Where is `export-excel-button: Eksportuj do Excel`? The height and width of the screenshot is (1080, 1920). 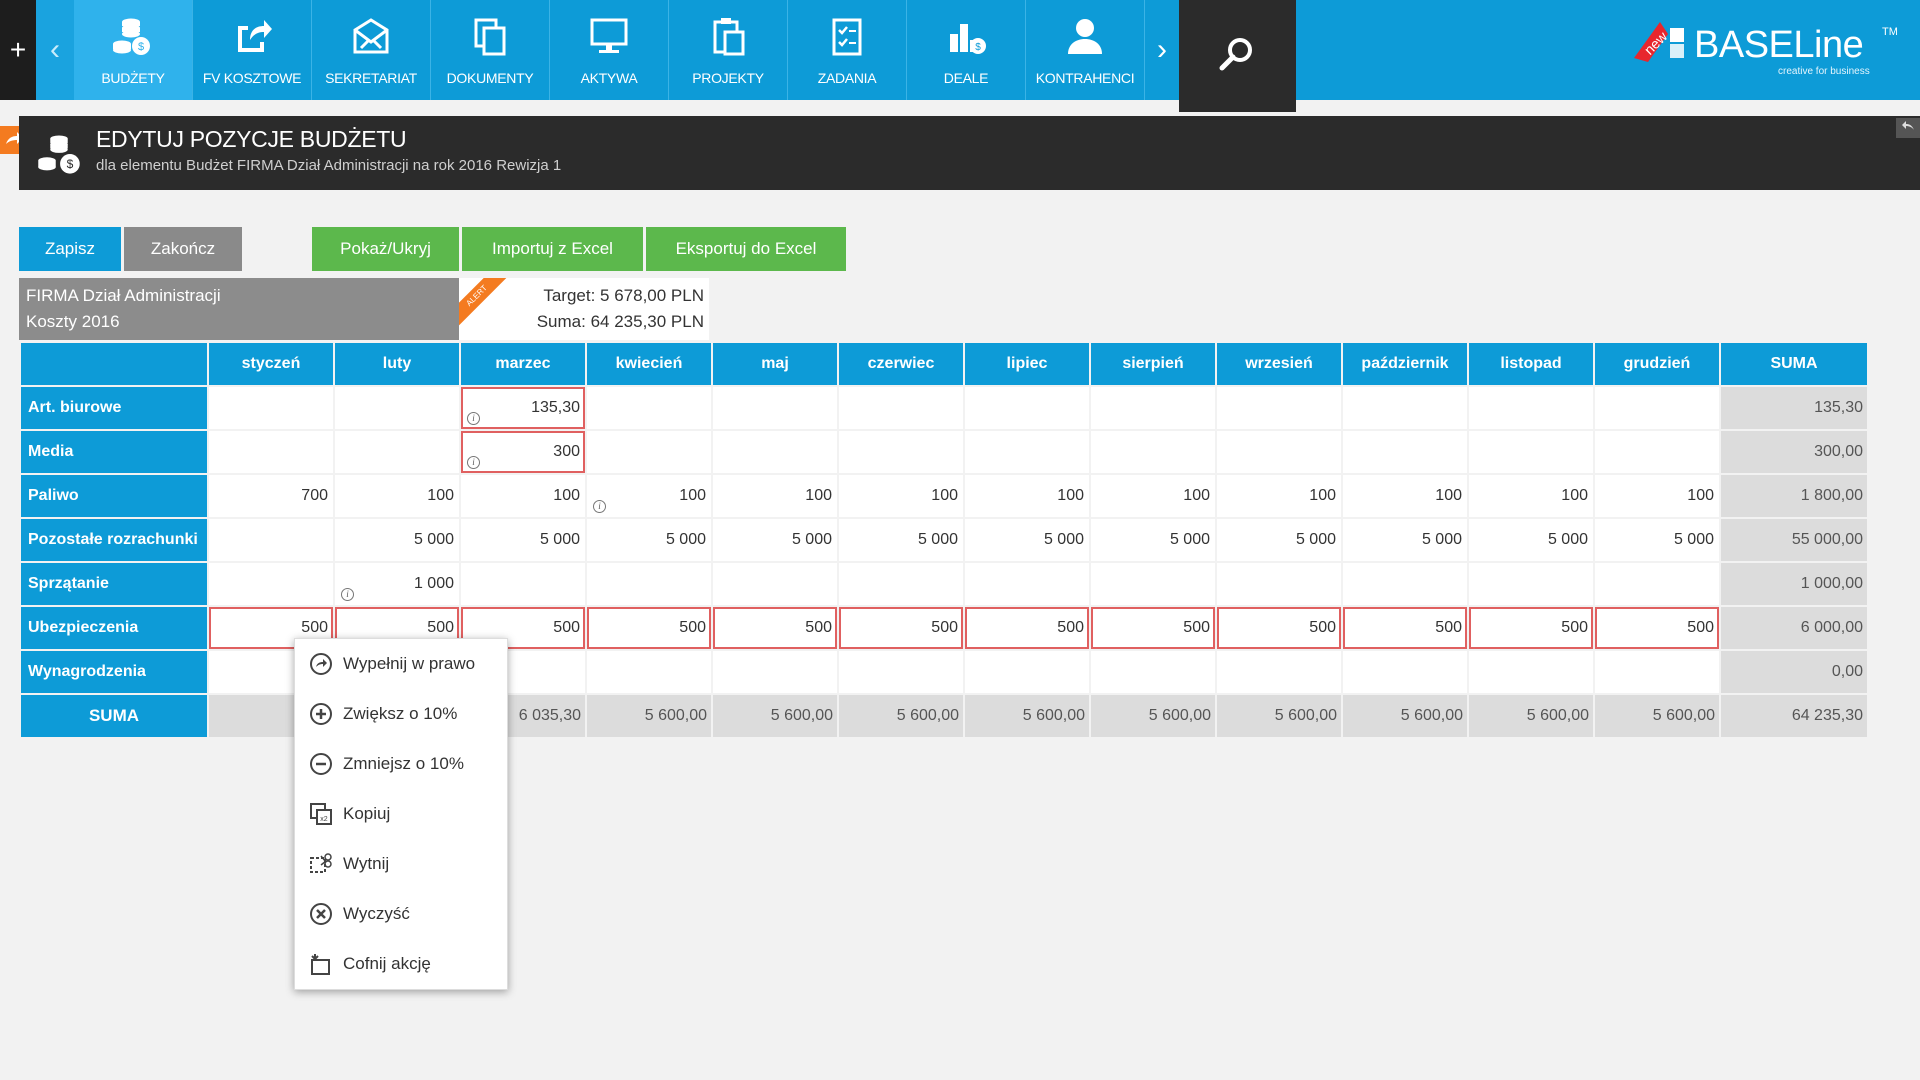
export-excel-button: Eksportuj do Excel is located at coordinates (746, 249).